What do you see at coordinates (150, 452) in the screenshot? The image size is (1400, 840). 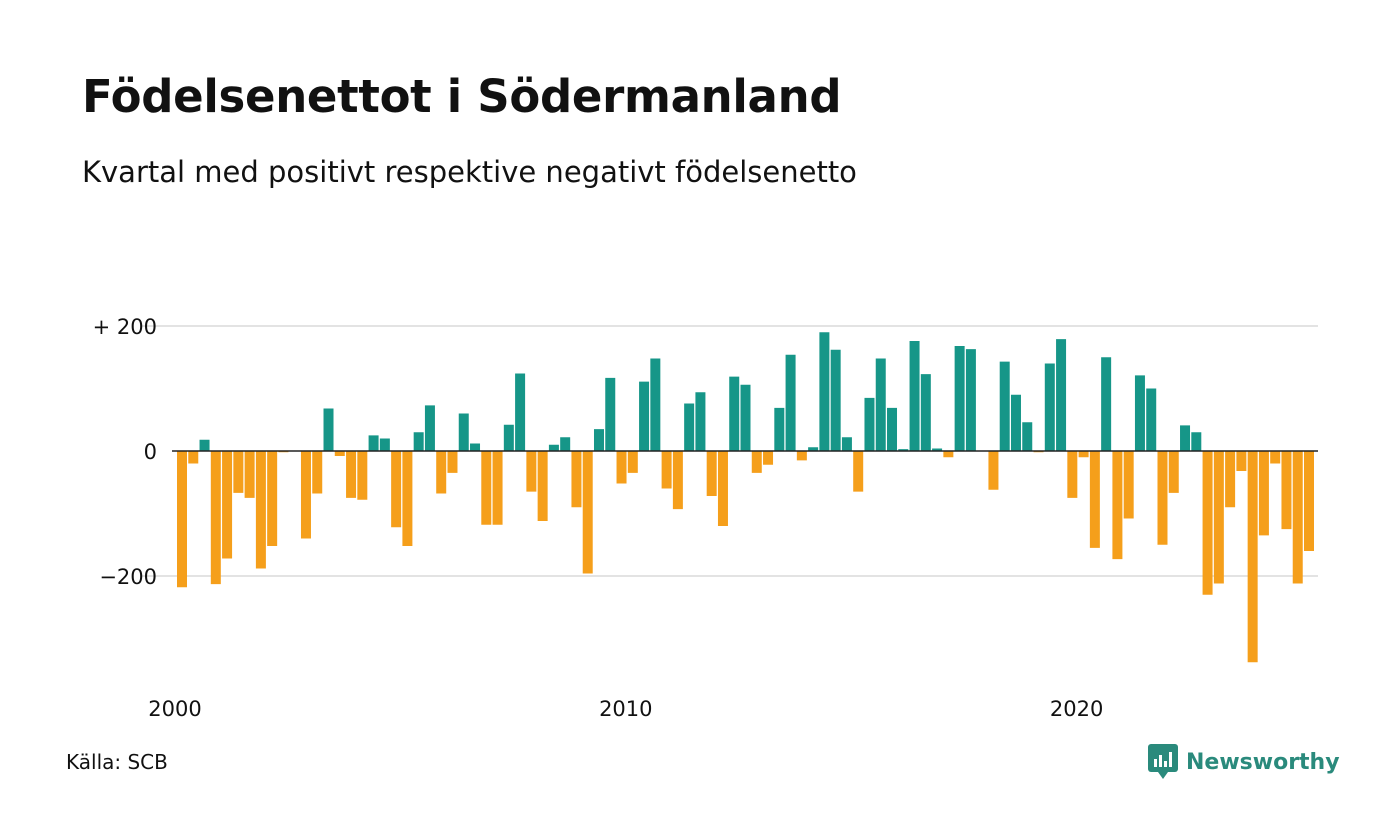 I see `y-tick-label: 0` at bounding box center [150, 452].